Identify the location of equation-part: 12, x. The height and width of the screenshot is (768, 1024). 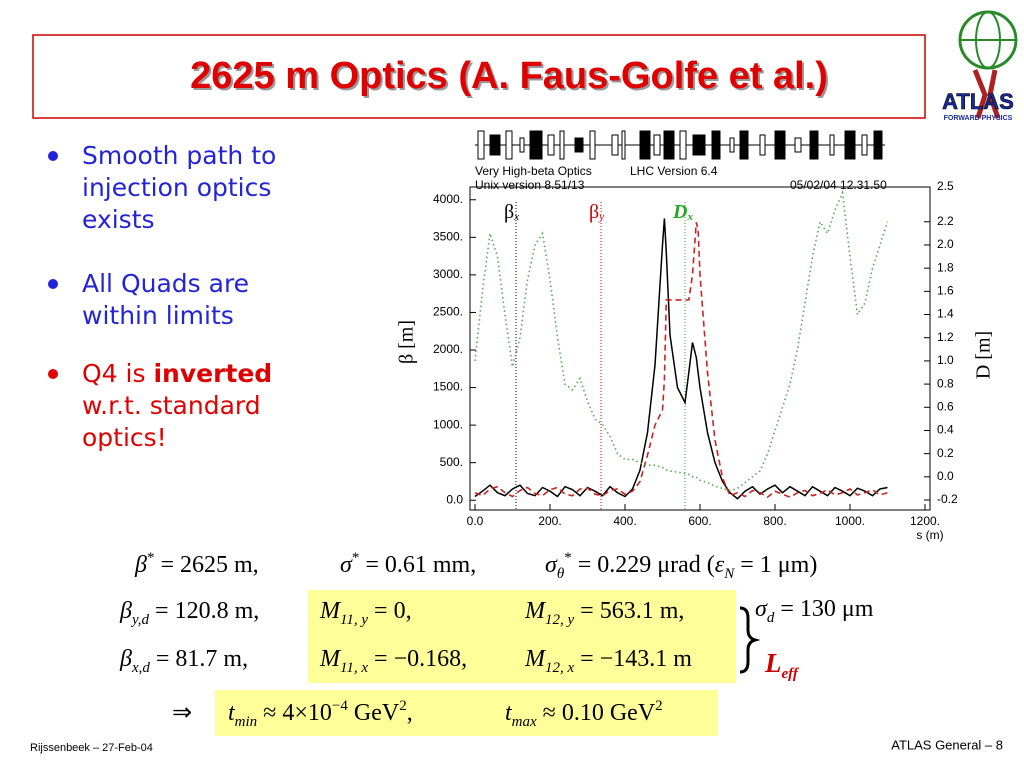
(560, 668).